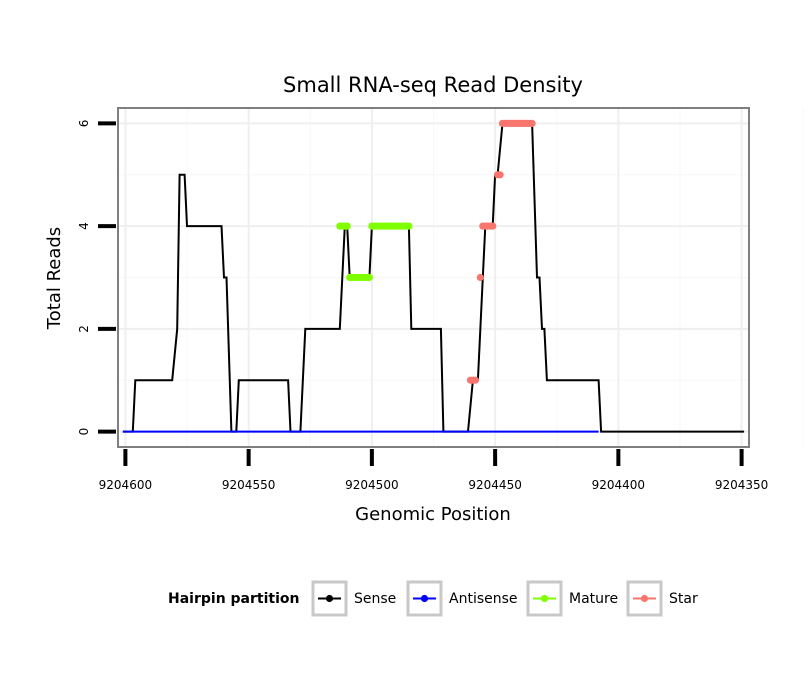  What do you see at coordinates (84, 124) in the screenshot?
I see `y-tick-label: 6` at bounding box center [84, 124].